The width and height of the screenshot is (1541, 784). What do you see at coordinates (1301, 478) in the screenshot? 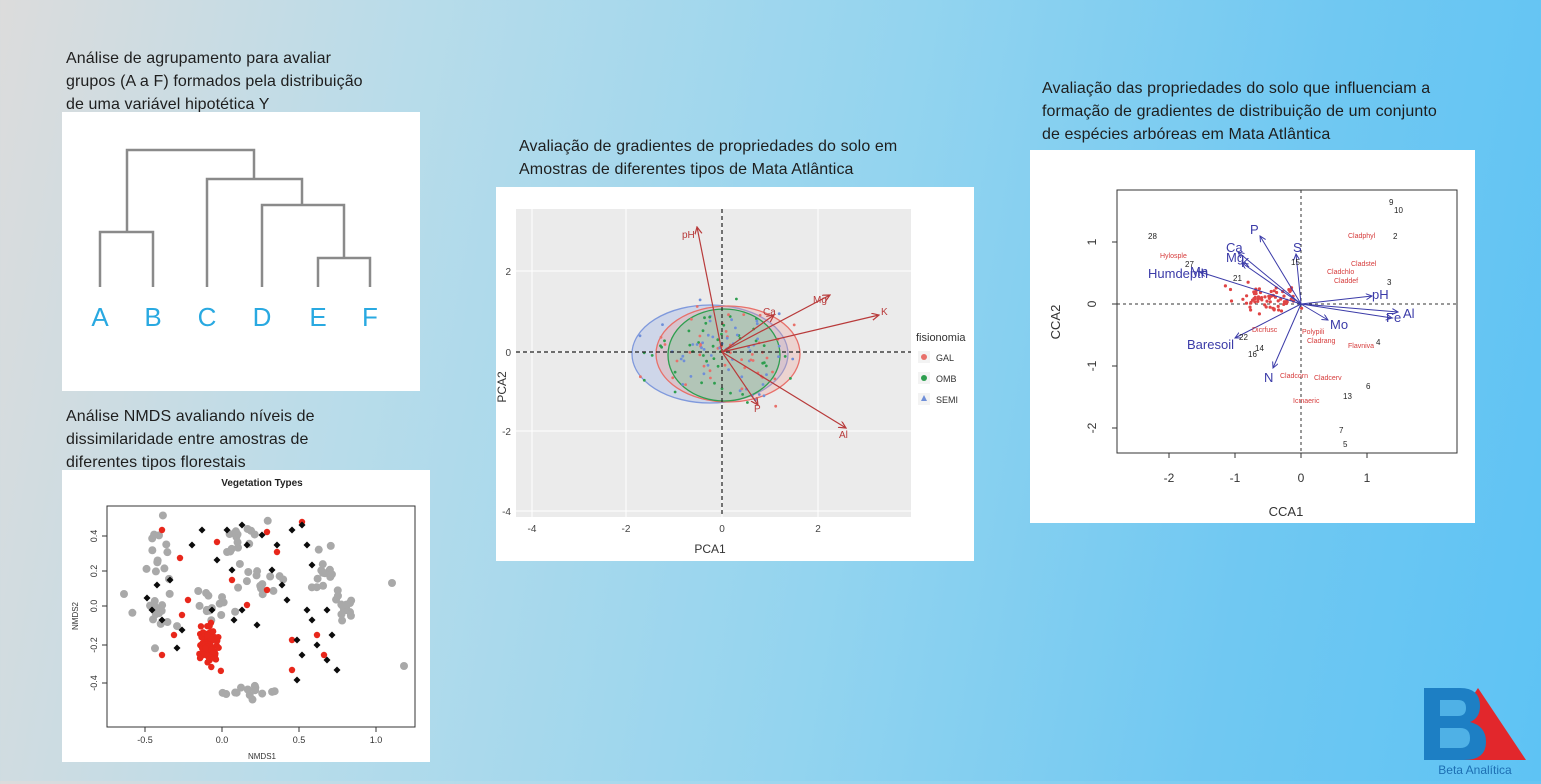
I see `svg-text: 0` at bounding box center [1301, 478].